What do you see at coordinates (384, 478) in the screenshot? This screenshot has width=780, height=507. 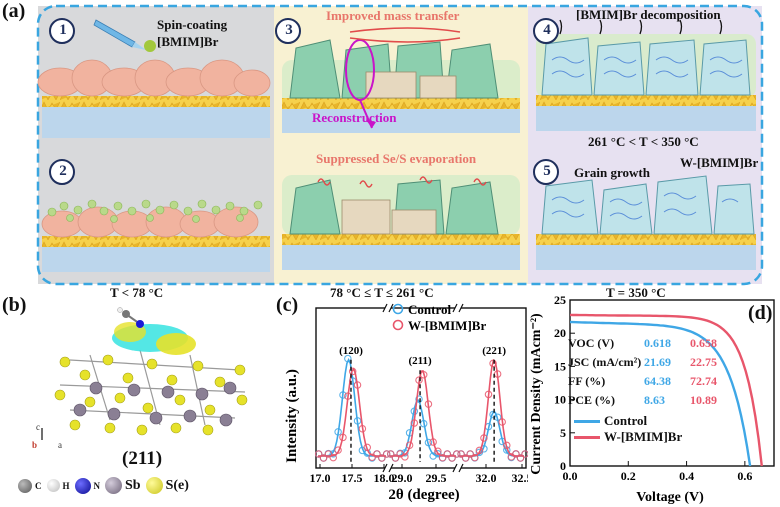 I see `xrd-tick-label: 18.0` at bounding box center [384, 478].